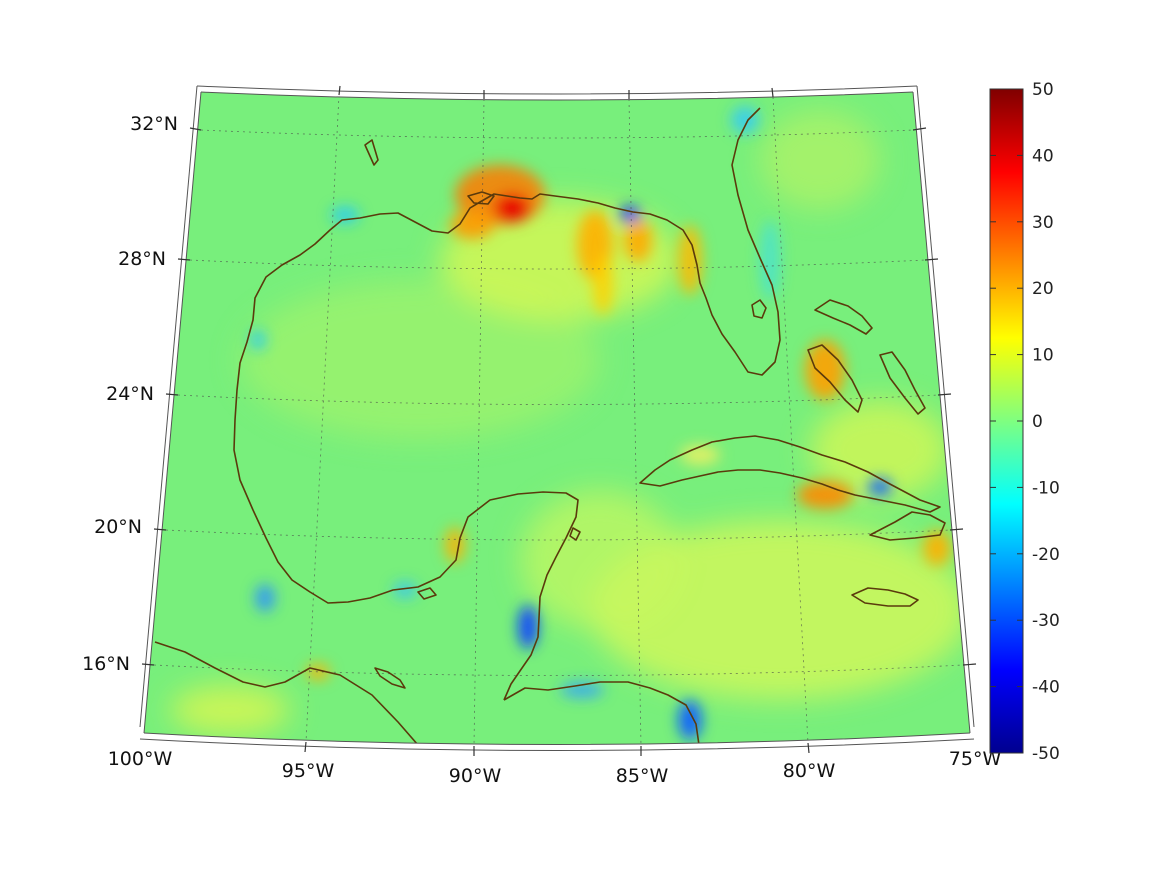 Image resolution: width=1167 pixels, height=875 pixels. Describe the element at coordinates (371, 152) in the screenshot. I see `coast-texas-bays` at that location.